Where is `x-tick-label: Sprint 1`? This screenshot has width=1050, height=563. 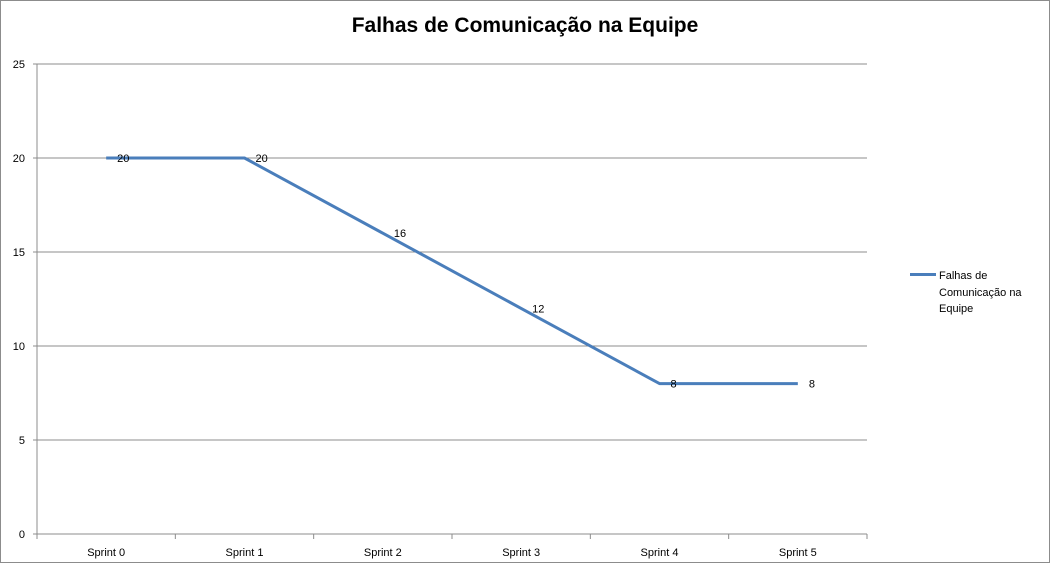 x-tick-label: Sprint 1 is located at coordinates (245, 553).